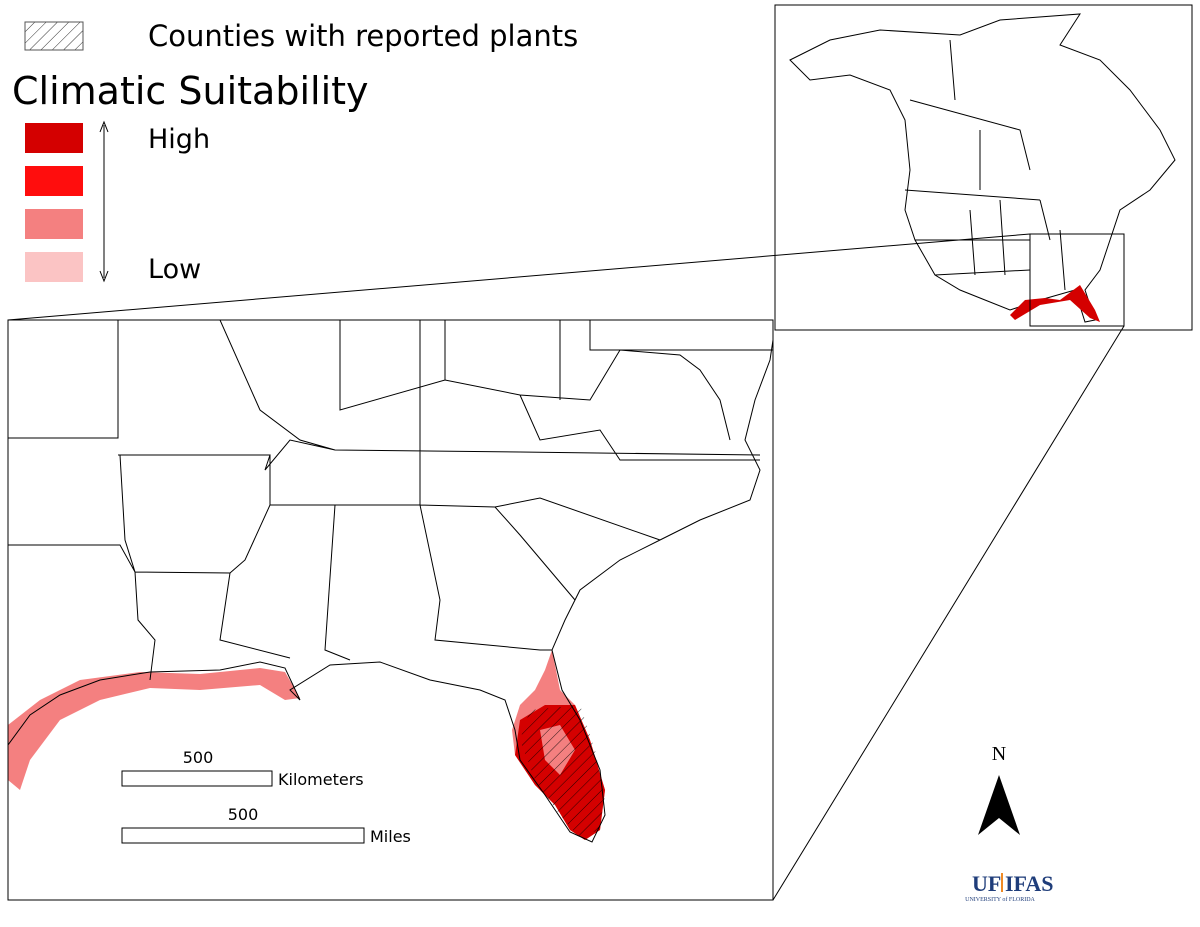 This screenshot has width=1200, height=927. I want to click on scale-bar-km, so click(197, 778).